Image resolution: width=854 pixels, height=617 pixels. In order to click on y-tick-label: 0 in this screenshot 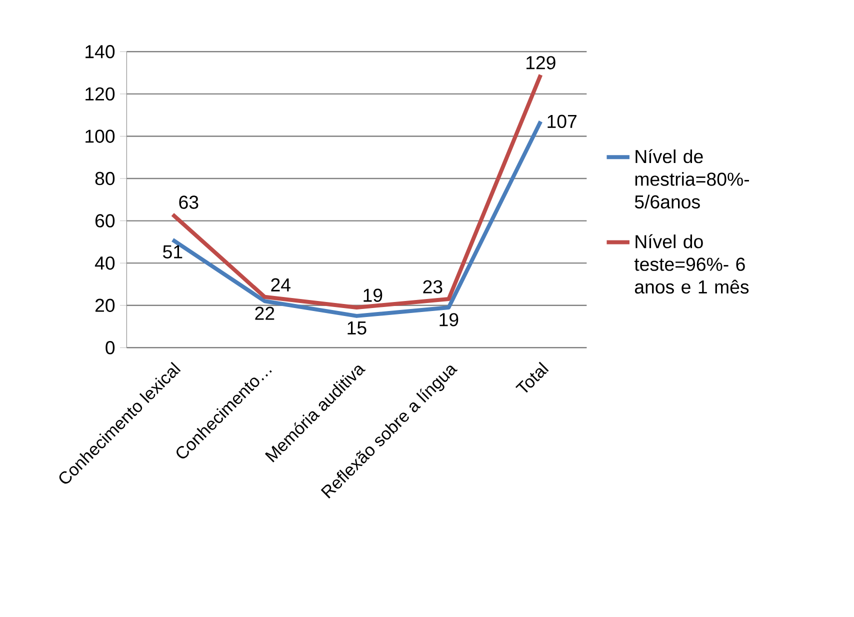, I will do `click(110, 347)`.